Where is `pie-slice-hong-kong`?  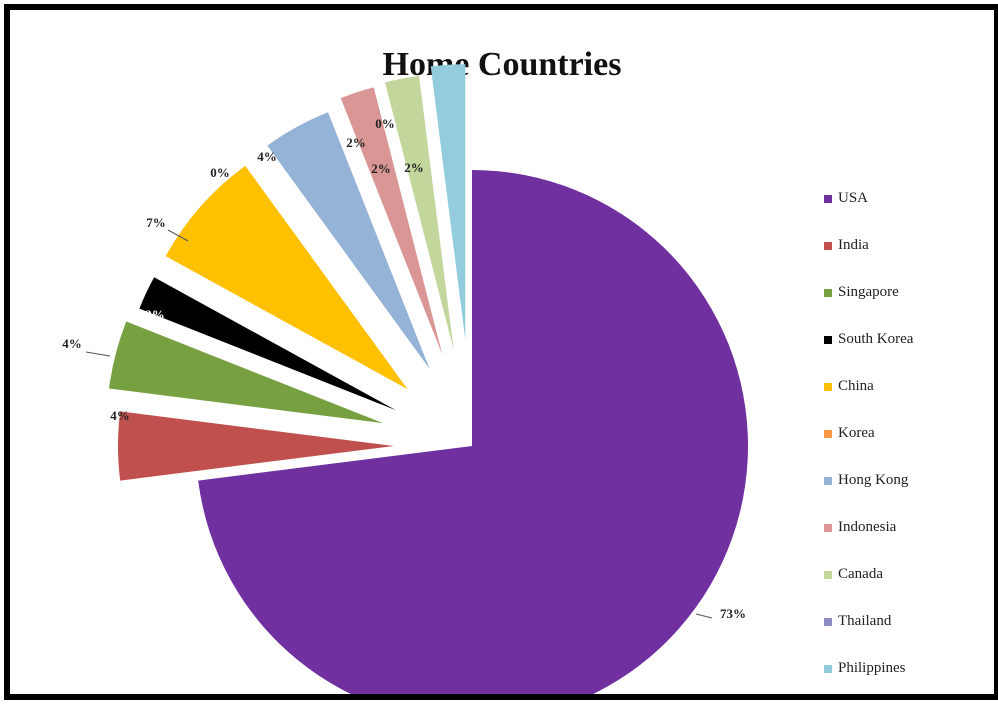
pie-slice-hong-kong is located at coordinates (348, 240).